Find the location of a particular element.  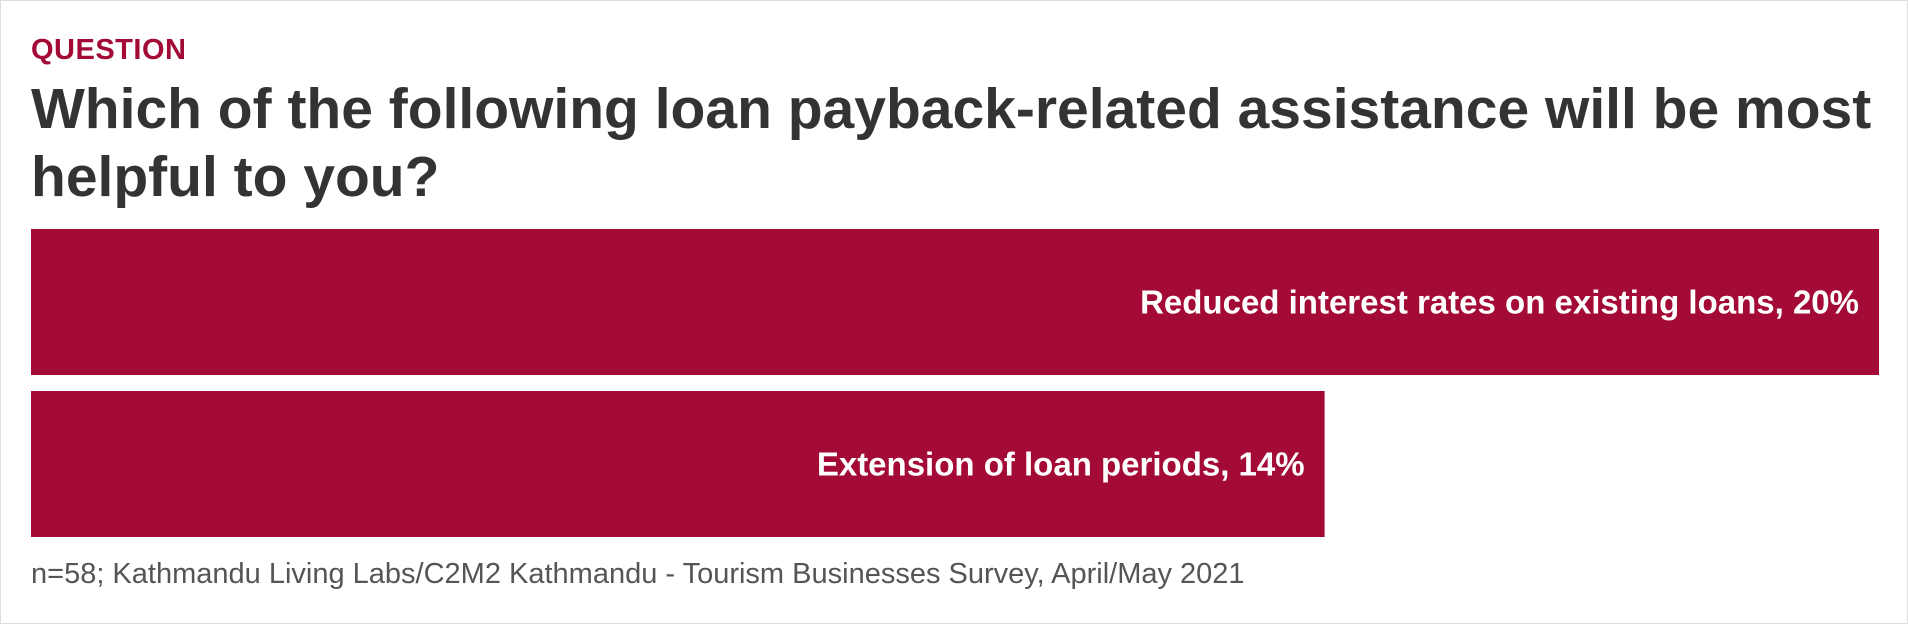

bar-label-2: Extension of loan periods, 14% is located at coordinates (1061, 464).